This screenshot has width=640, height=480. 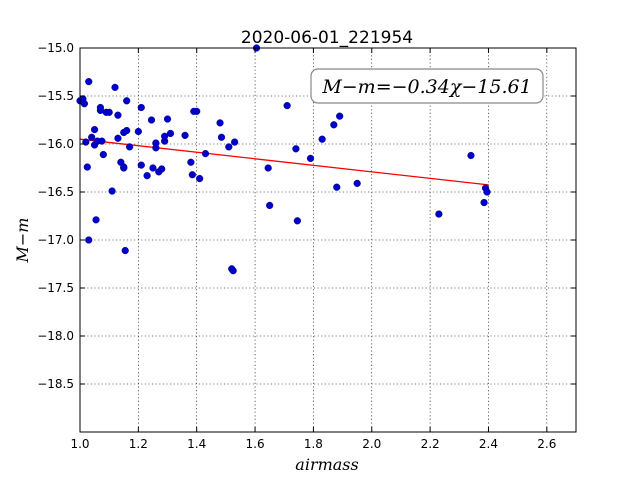 I want to click on y-tick-label: −16.5, so click(x=55, y=192).